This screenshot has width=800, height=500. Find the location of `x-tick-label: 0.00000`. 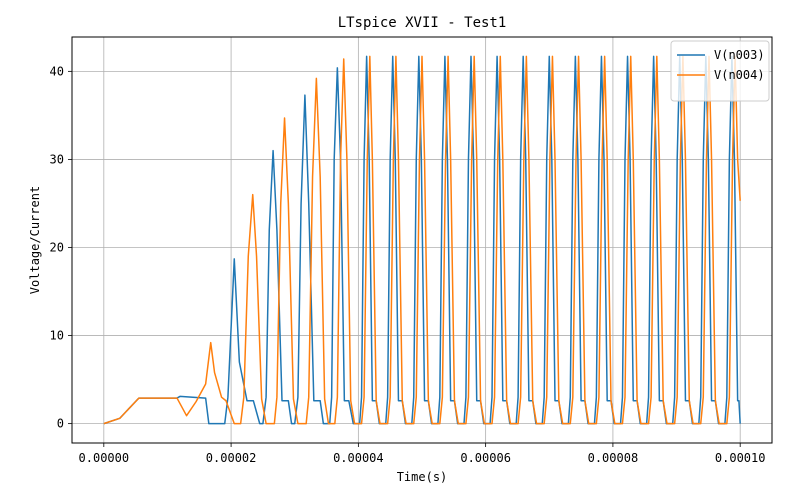

x-tick-label: 0.00000 is located at coordinates (104, 458).